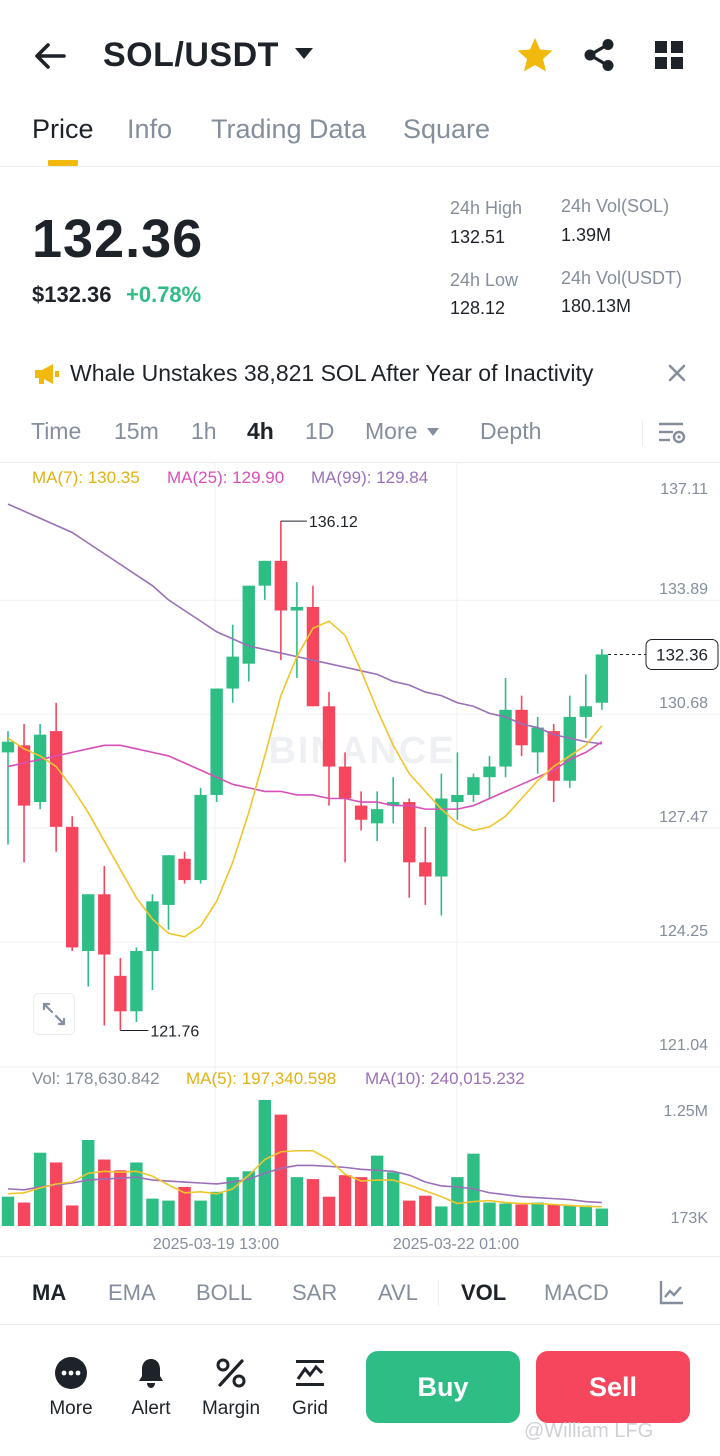 Image resolution: width=720 pixels, height=1456 pixels. I want to click on chart-settings-icon, so click(672, 433).